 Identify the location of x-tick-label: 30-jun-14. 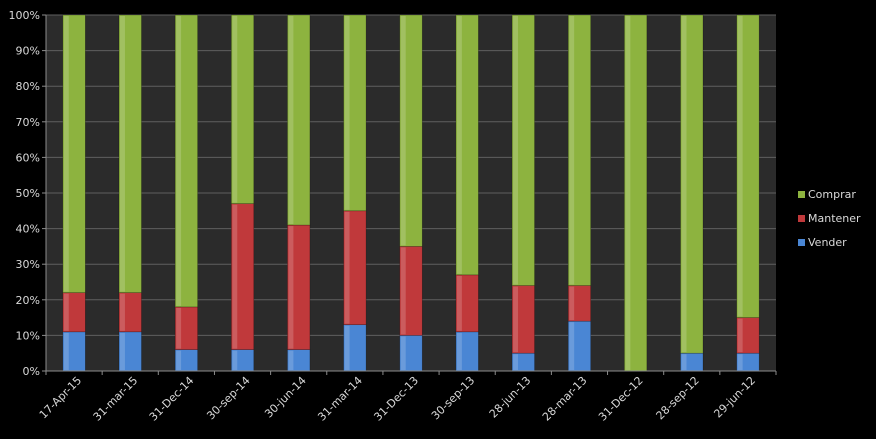
(285, 397).